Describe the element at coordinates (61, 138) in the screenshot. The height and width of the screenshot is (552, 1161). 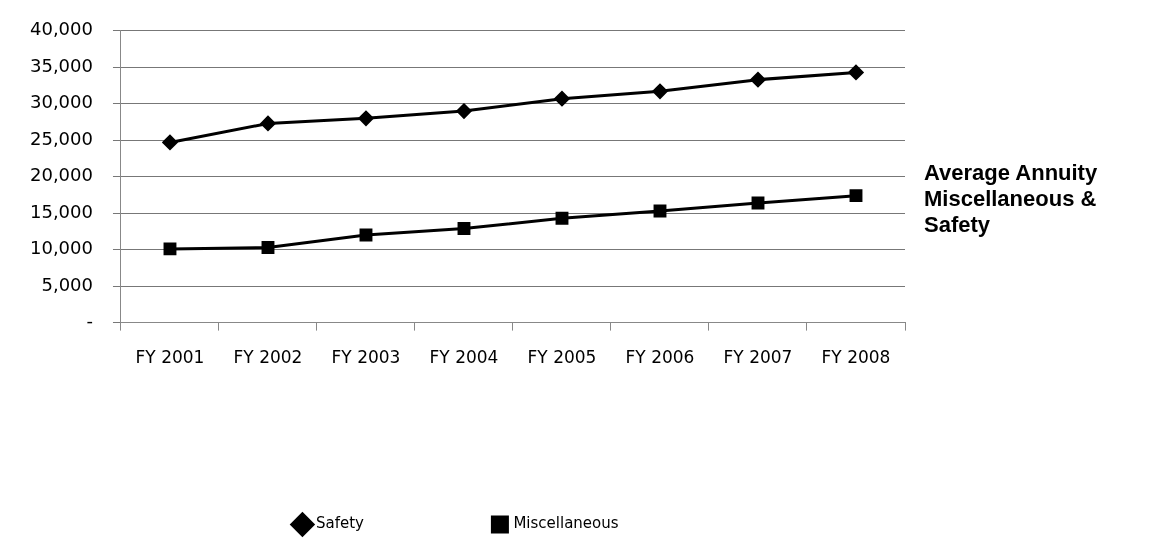
I see `y-tick-label: 25,000` at that location.